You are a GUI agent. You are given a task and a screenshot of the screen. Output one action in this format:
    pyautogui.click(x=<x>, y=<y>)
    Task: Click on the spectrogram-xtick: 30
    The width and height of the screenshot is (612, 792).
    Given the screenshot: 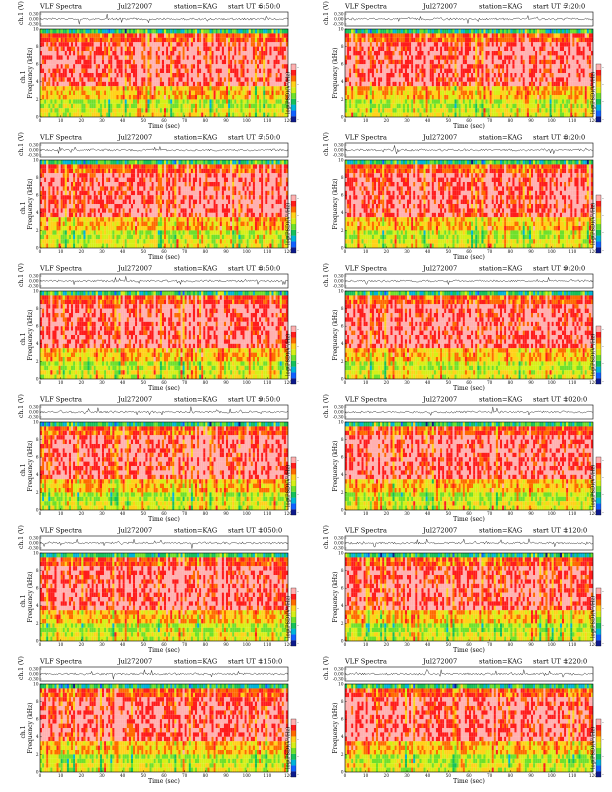 What is the action you would take?
    pyautogui.click(x=407, y=120)
    